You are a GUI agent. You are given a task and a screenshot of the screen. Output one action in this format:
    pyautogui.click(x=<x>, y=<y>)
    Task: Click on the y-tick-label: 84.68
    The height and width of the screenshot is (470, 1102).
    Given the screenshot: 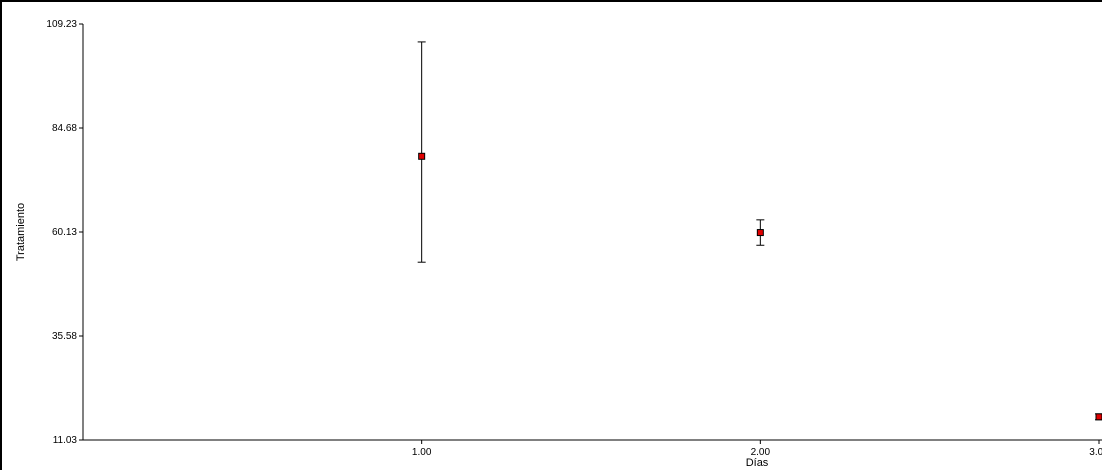 What is the action you would take?
    pyautogui.click(x=64, y=128)
    